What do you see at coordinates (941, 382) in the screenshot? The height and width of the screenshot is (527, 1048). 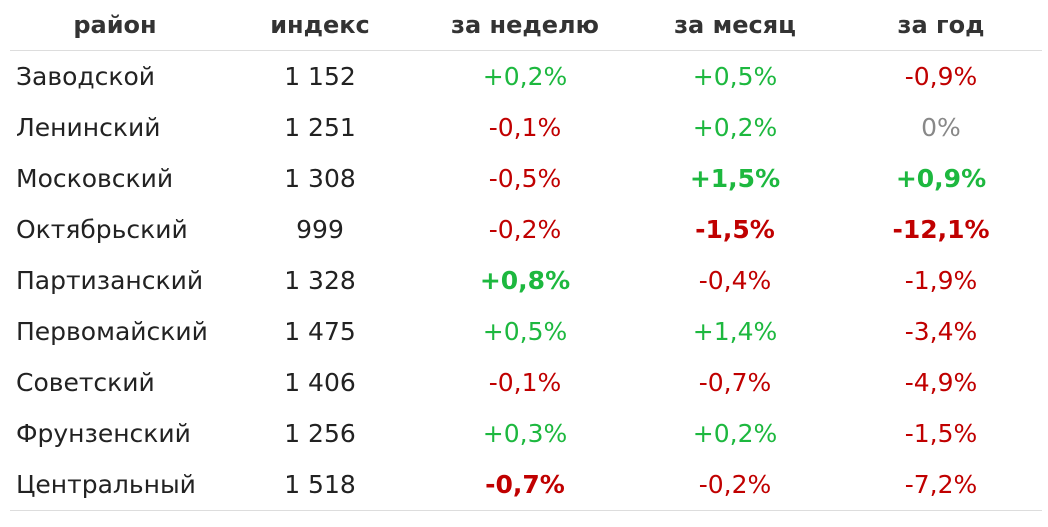 I see `cell-year: -4,9%` at bounding box center [941, 382].